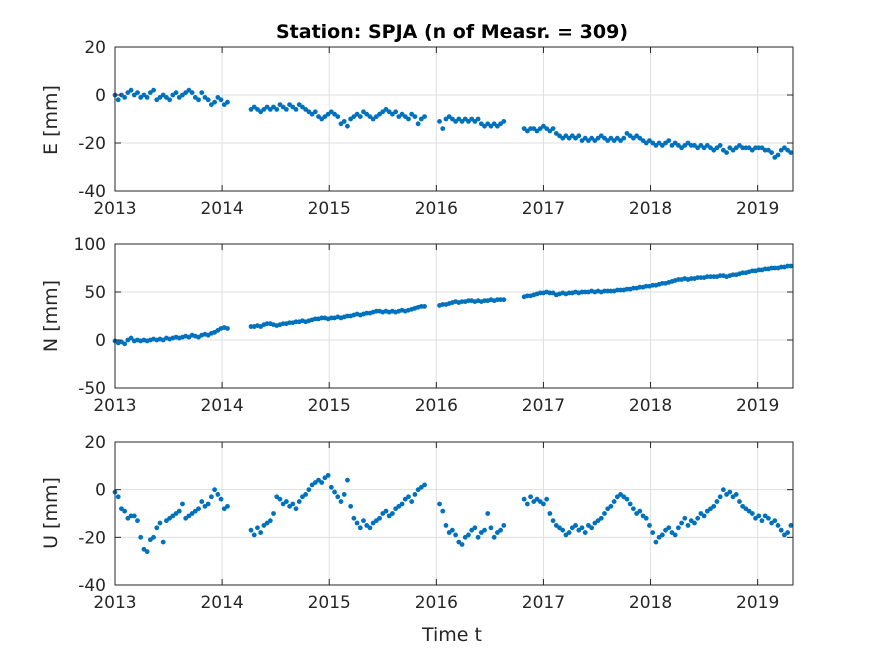  What do you see at coordinates (453, 305) in the screenshot?
I see `panel-north-points` at bounding box center [453, 305].